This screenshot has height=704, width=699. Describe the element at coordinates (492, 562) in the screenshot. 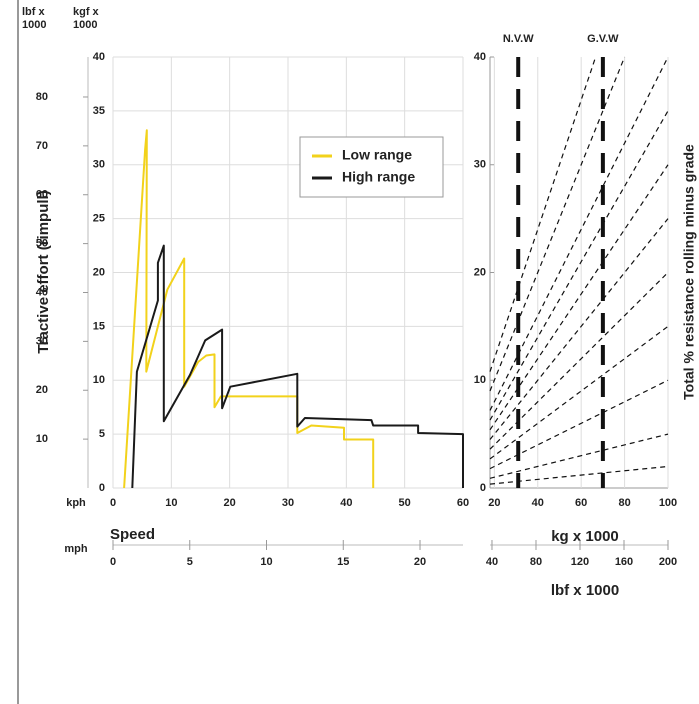

I see `x2-tick-label: 40` at that location.